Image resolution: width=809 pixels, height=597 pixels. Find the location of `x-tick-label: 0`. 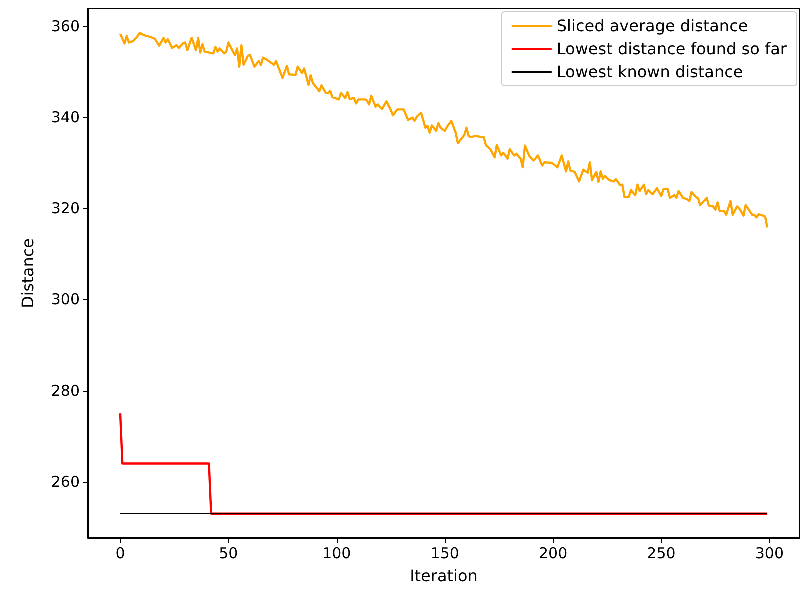

x-tick-label: 0 is located at coordinates (121, 553).